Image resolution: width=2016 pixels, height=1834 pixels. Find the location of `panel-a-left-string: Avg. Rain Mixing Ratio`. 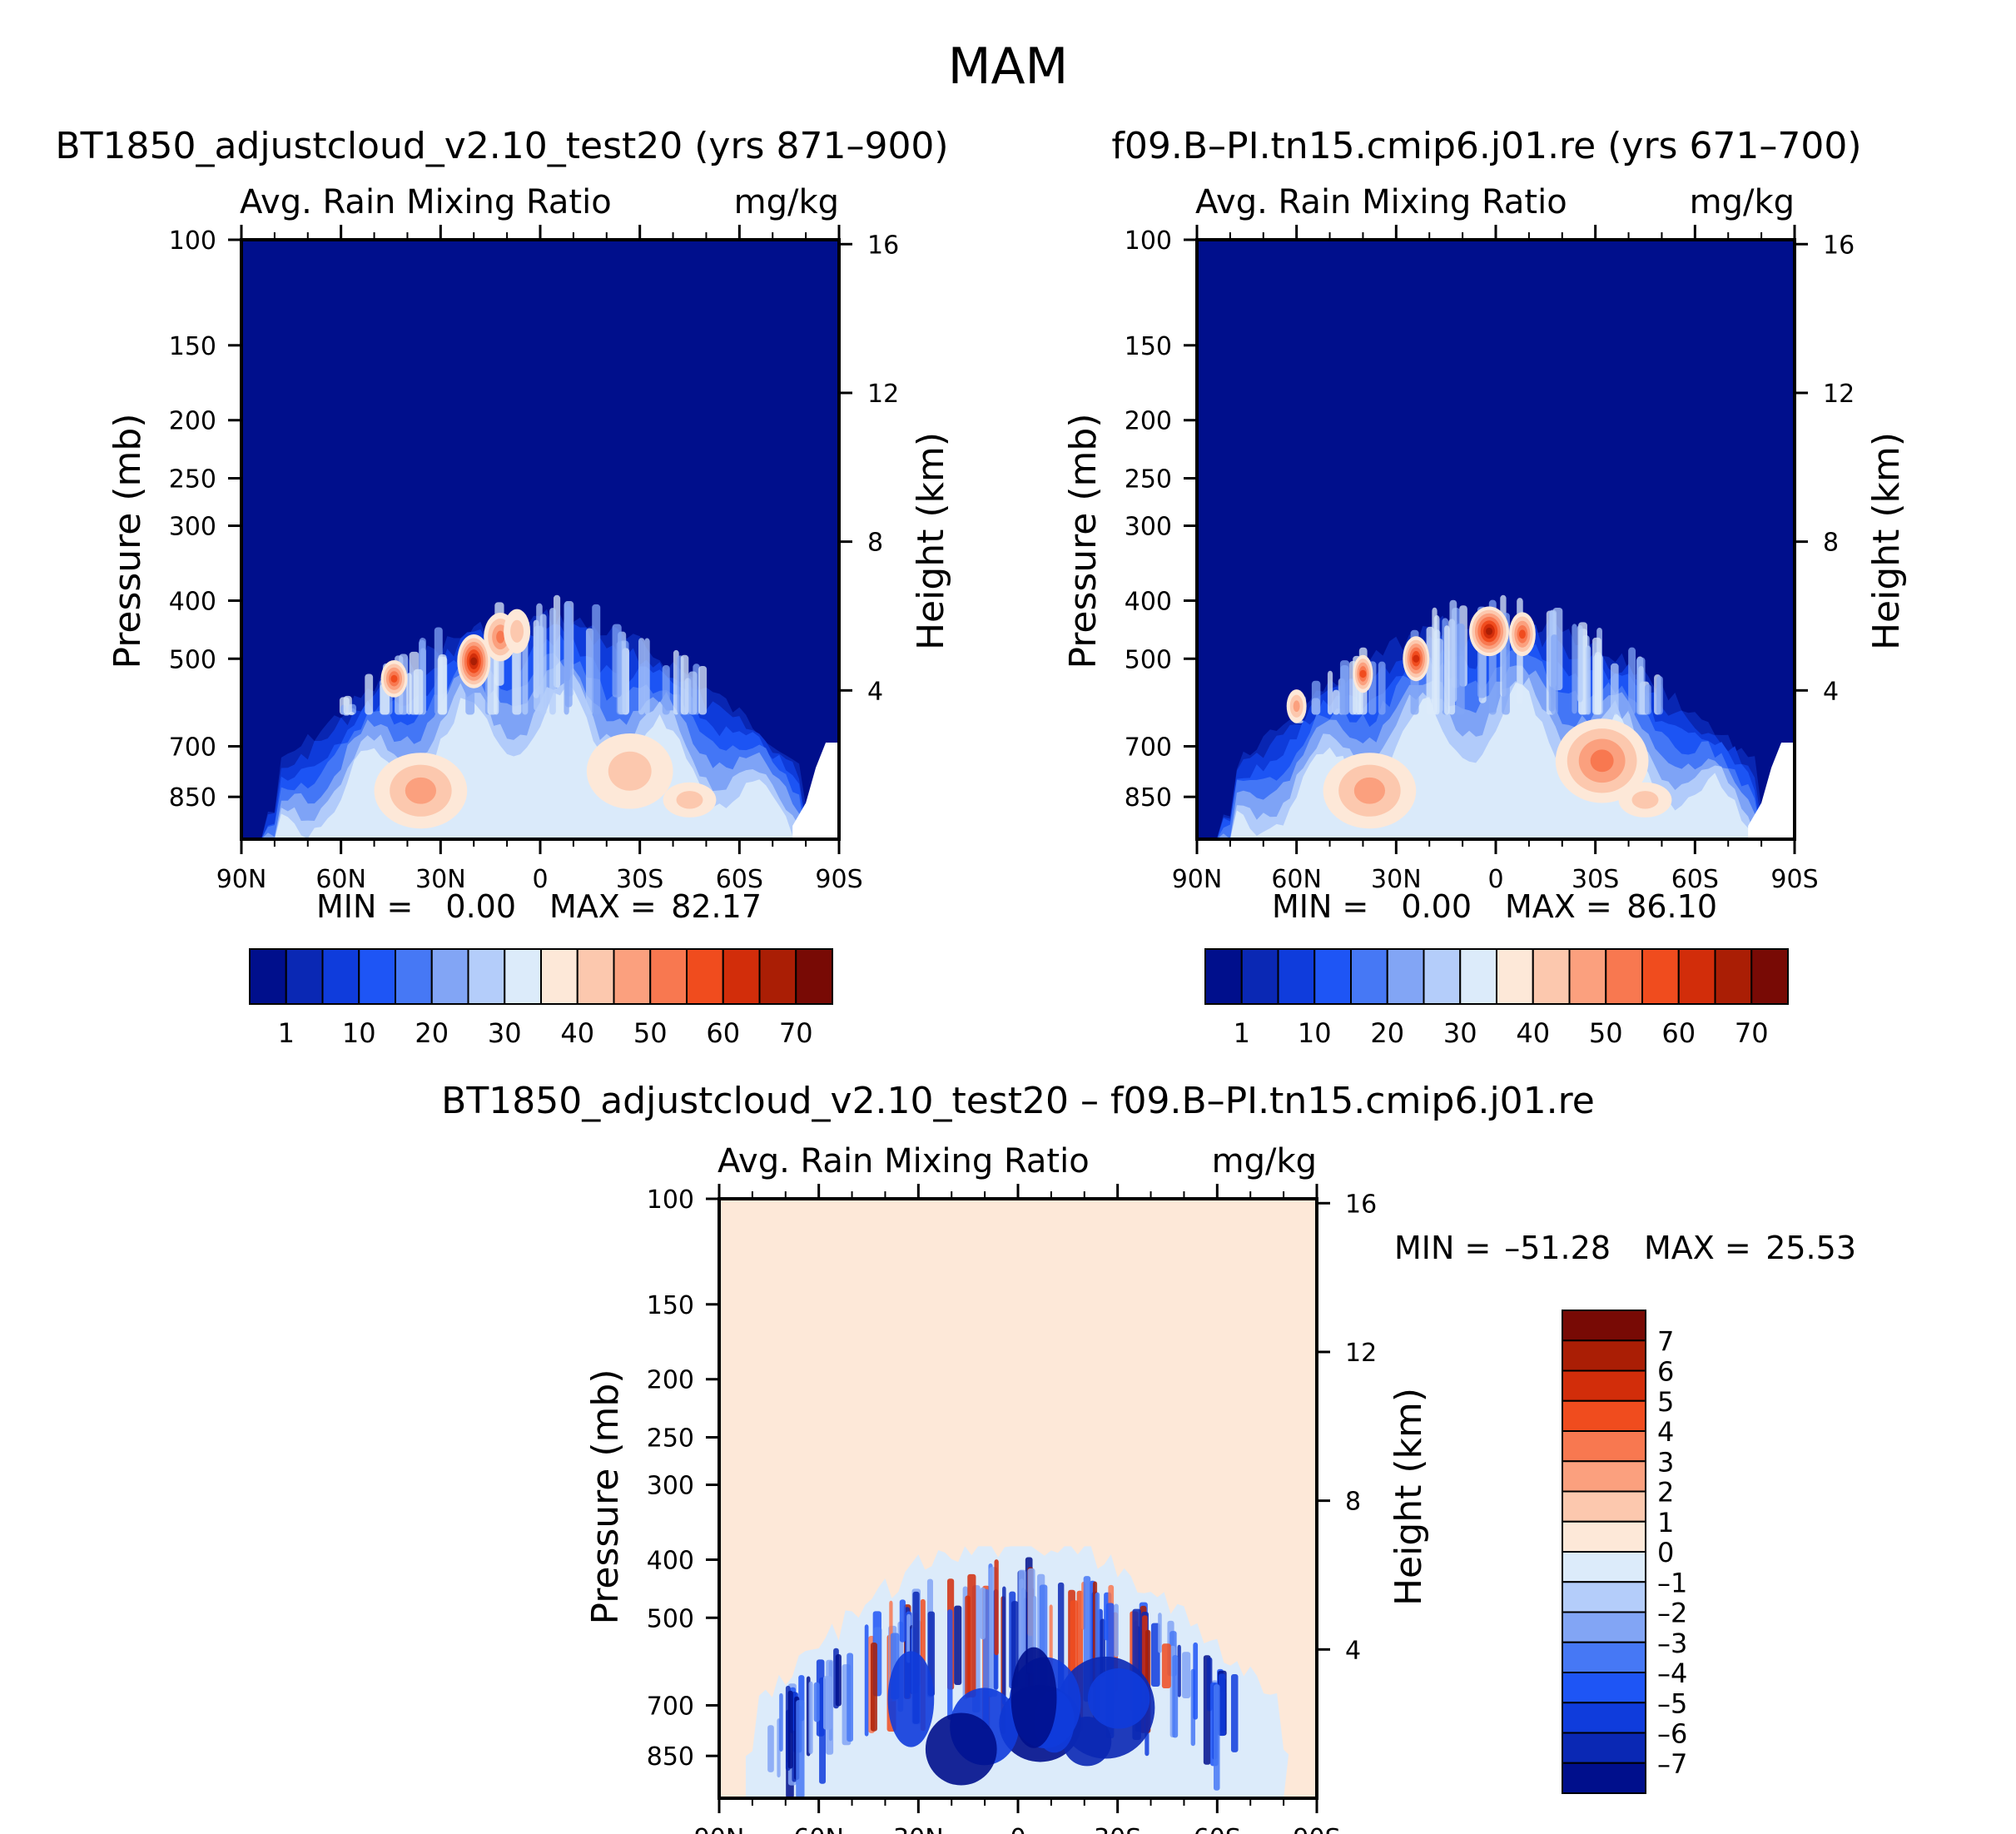

panel-a-left-string: Avg. Rain Mixing Ratio is located at coordinates (426, 202).